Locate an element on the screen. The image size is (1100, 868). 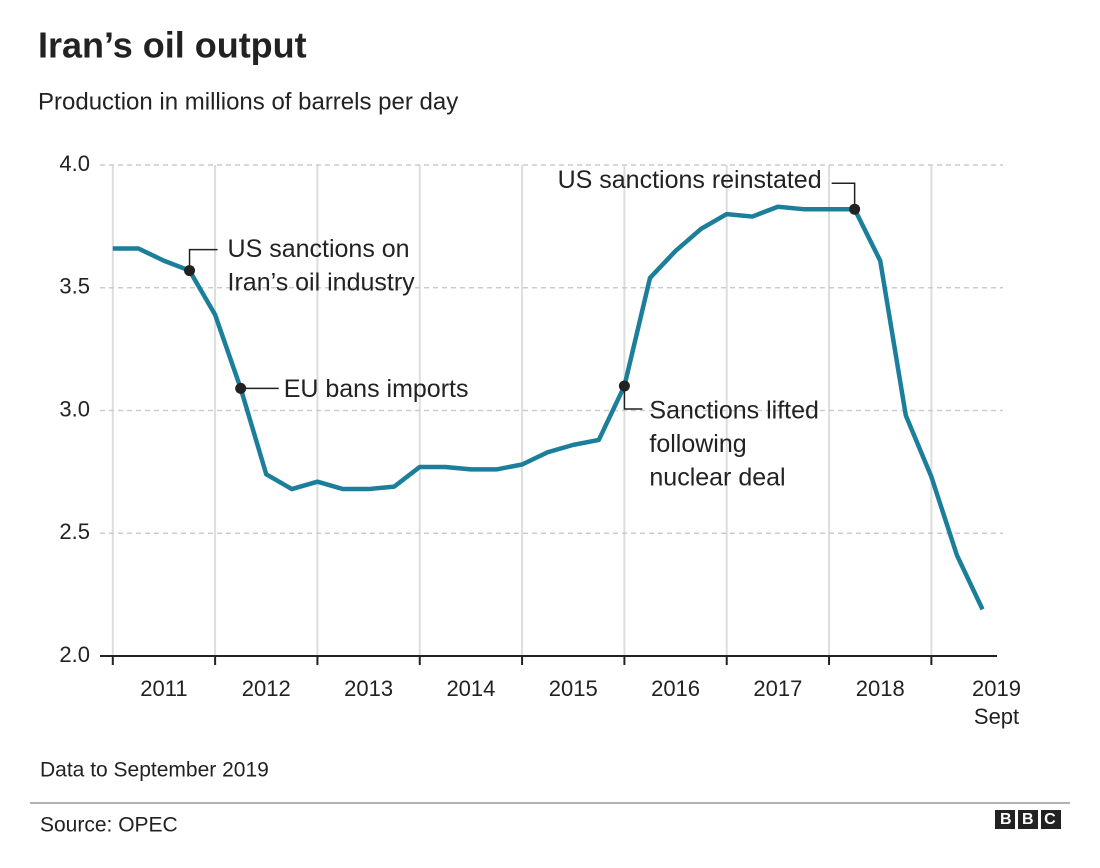
annotation-text: Sanctions lifted is located at coordinates (734, 411).